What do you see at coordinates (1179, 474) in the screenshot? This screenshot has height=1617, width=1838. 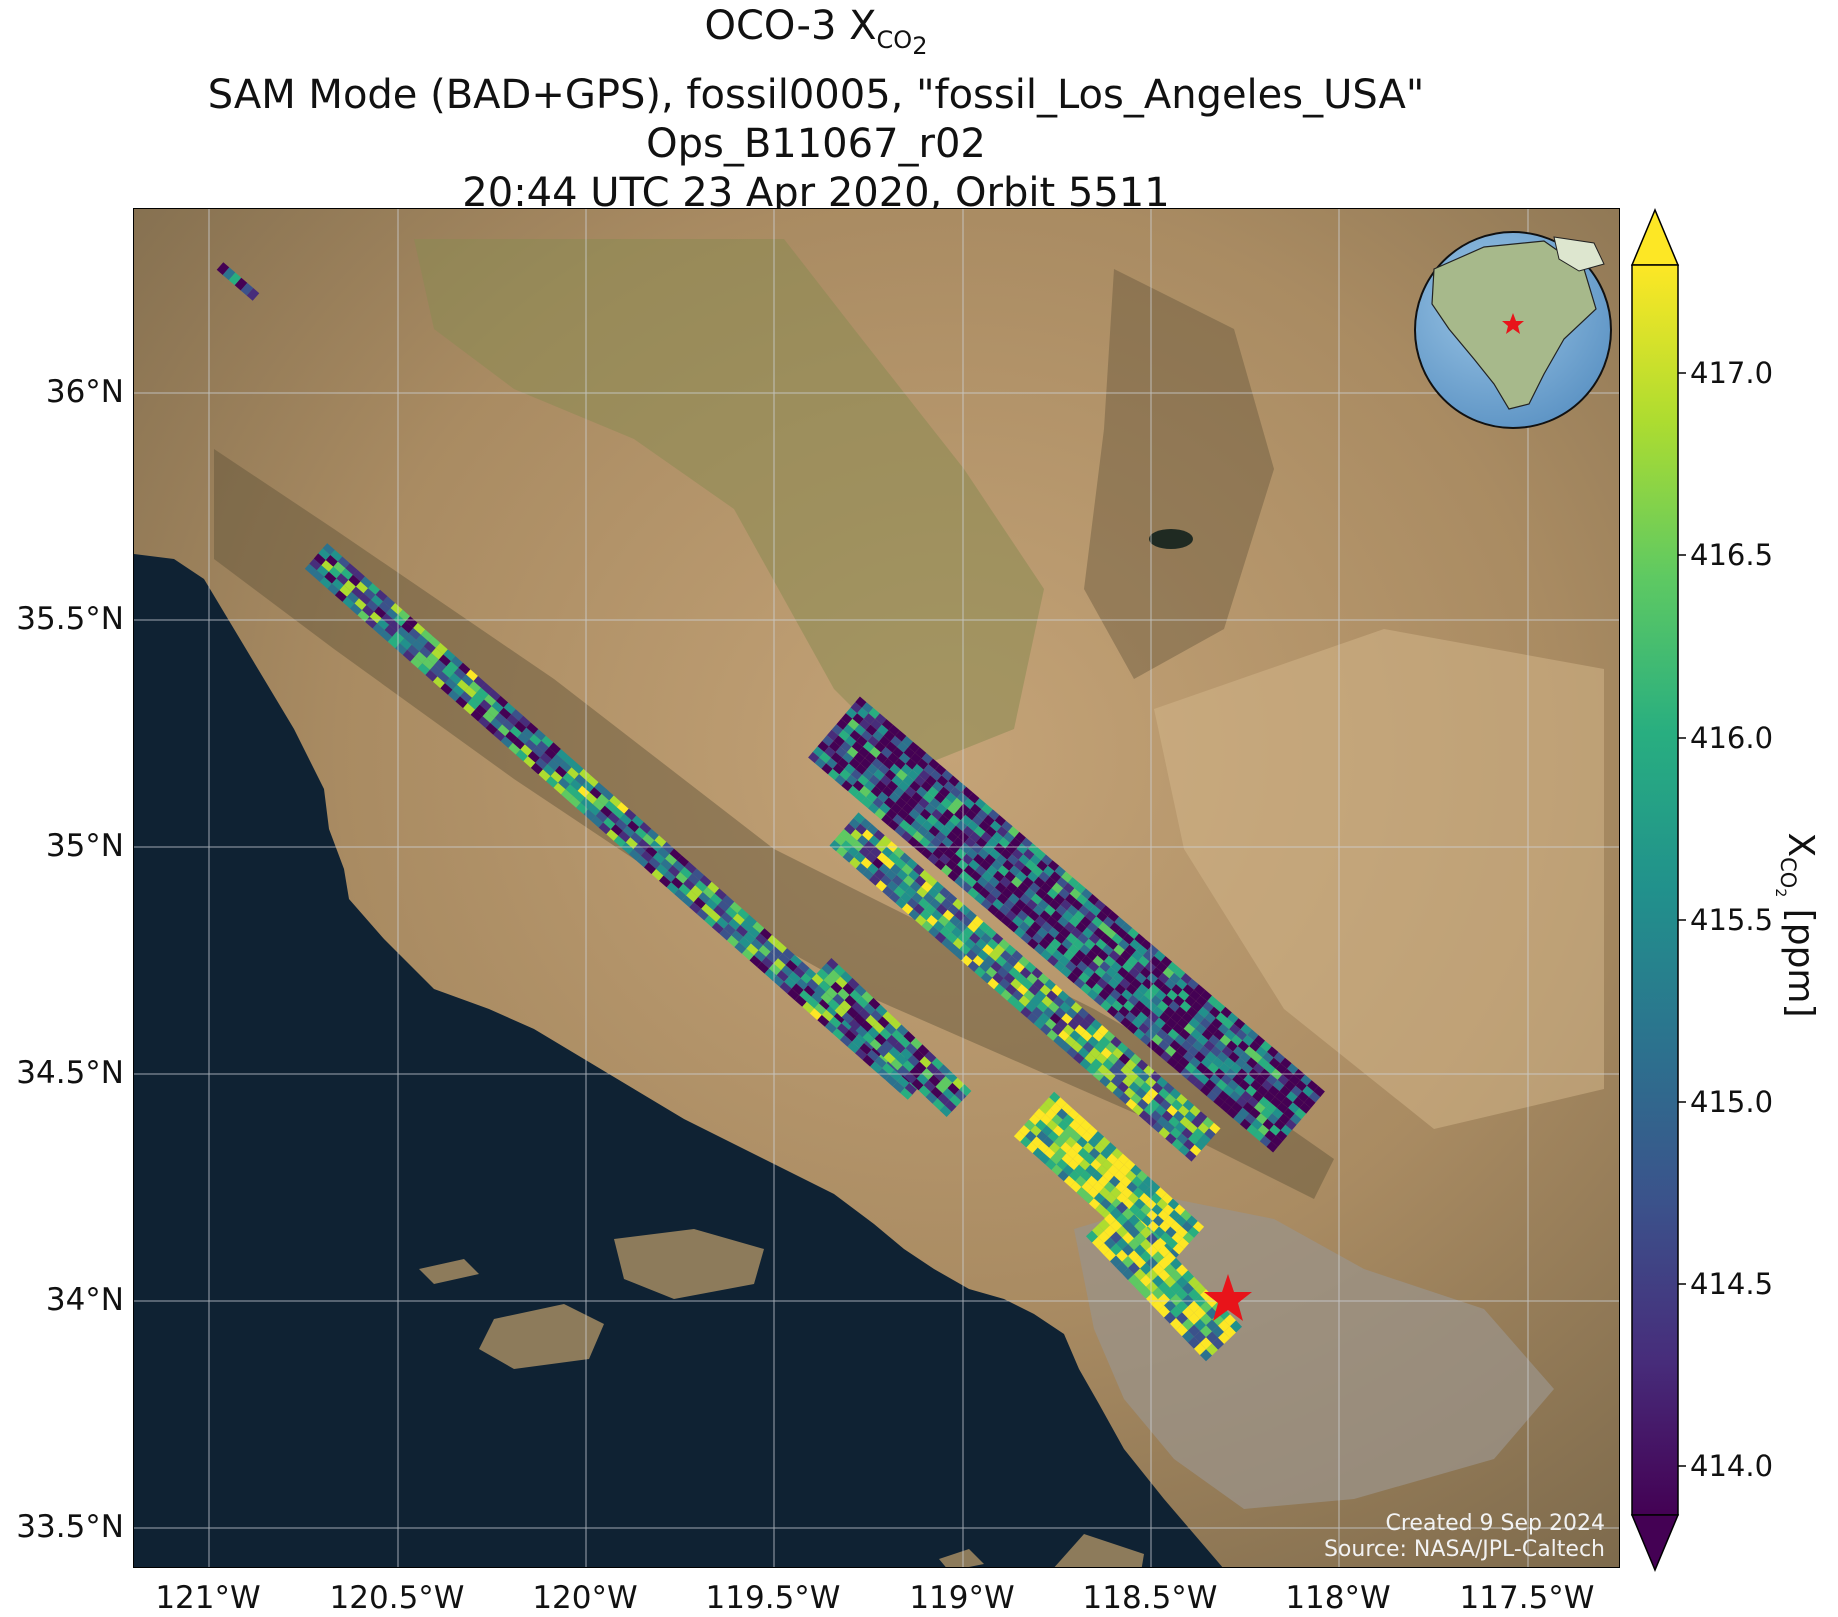 I see `mountain-range-east` at bounding box center [1179, 474].